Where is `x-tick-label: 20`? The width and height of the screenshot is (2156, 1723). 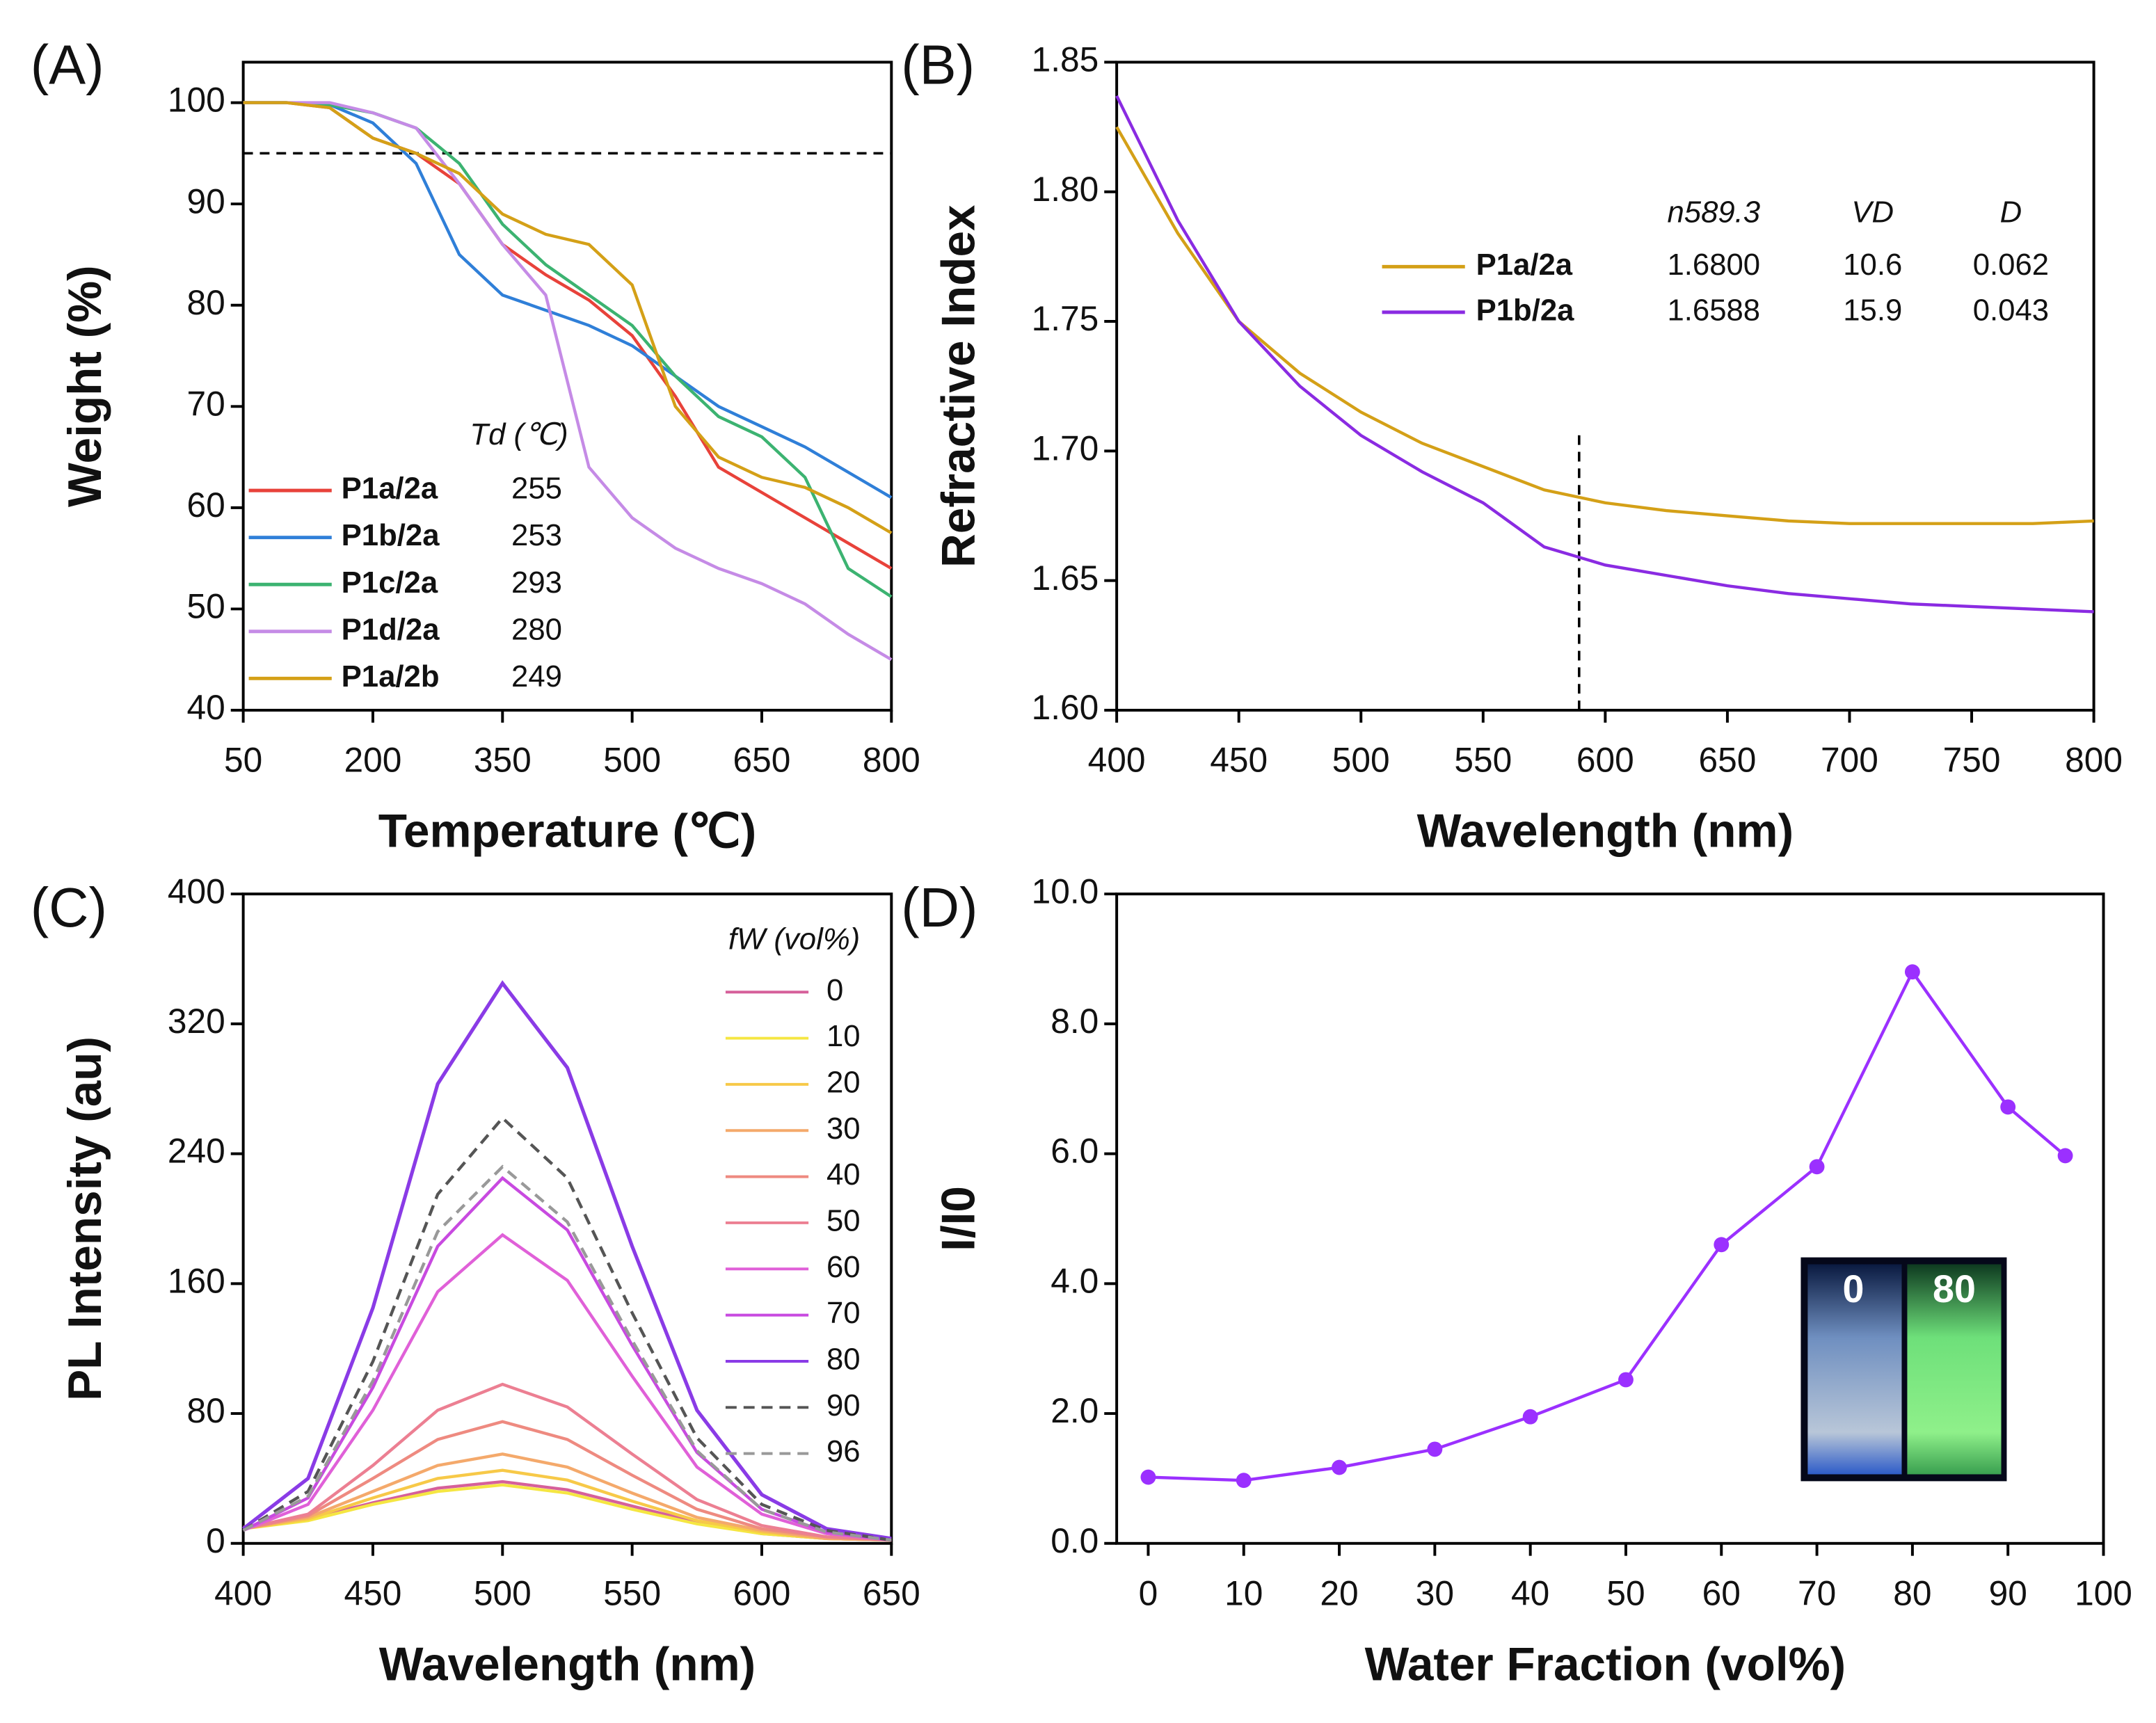
x-tick-label: 20 is located at coordinates (1339, 1592).